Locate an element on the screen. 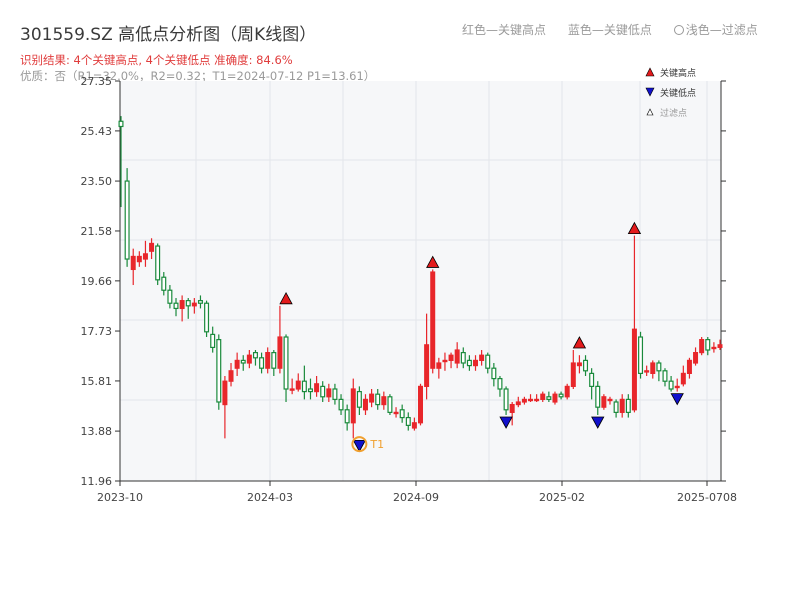  legend-low-label: 关键低点 is located at coordinates (678, 93).